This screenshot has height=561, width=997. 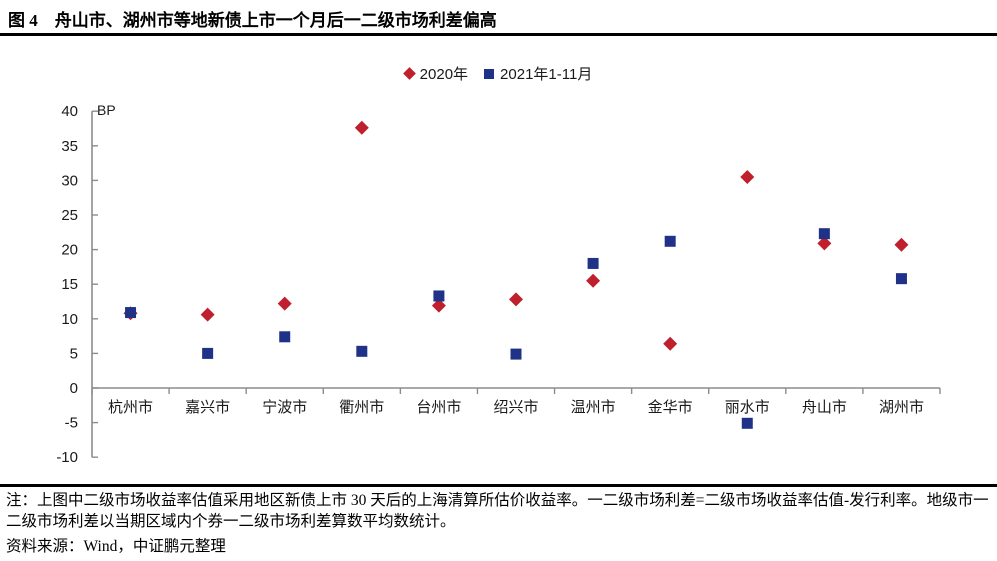 I want to click on x-axis-category-label: 舟山市, so click(x=824, y=407).